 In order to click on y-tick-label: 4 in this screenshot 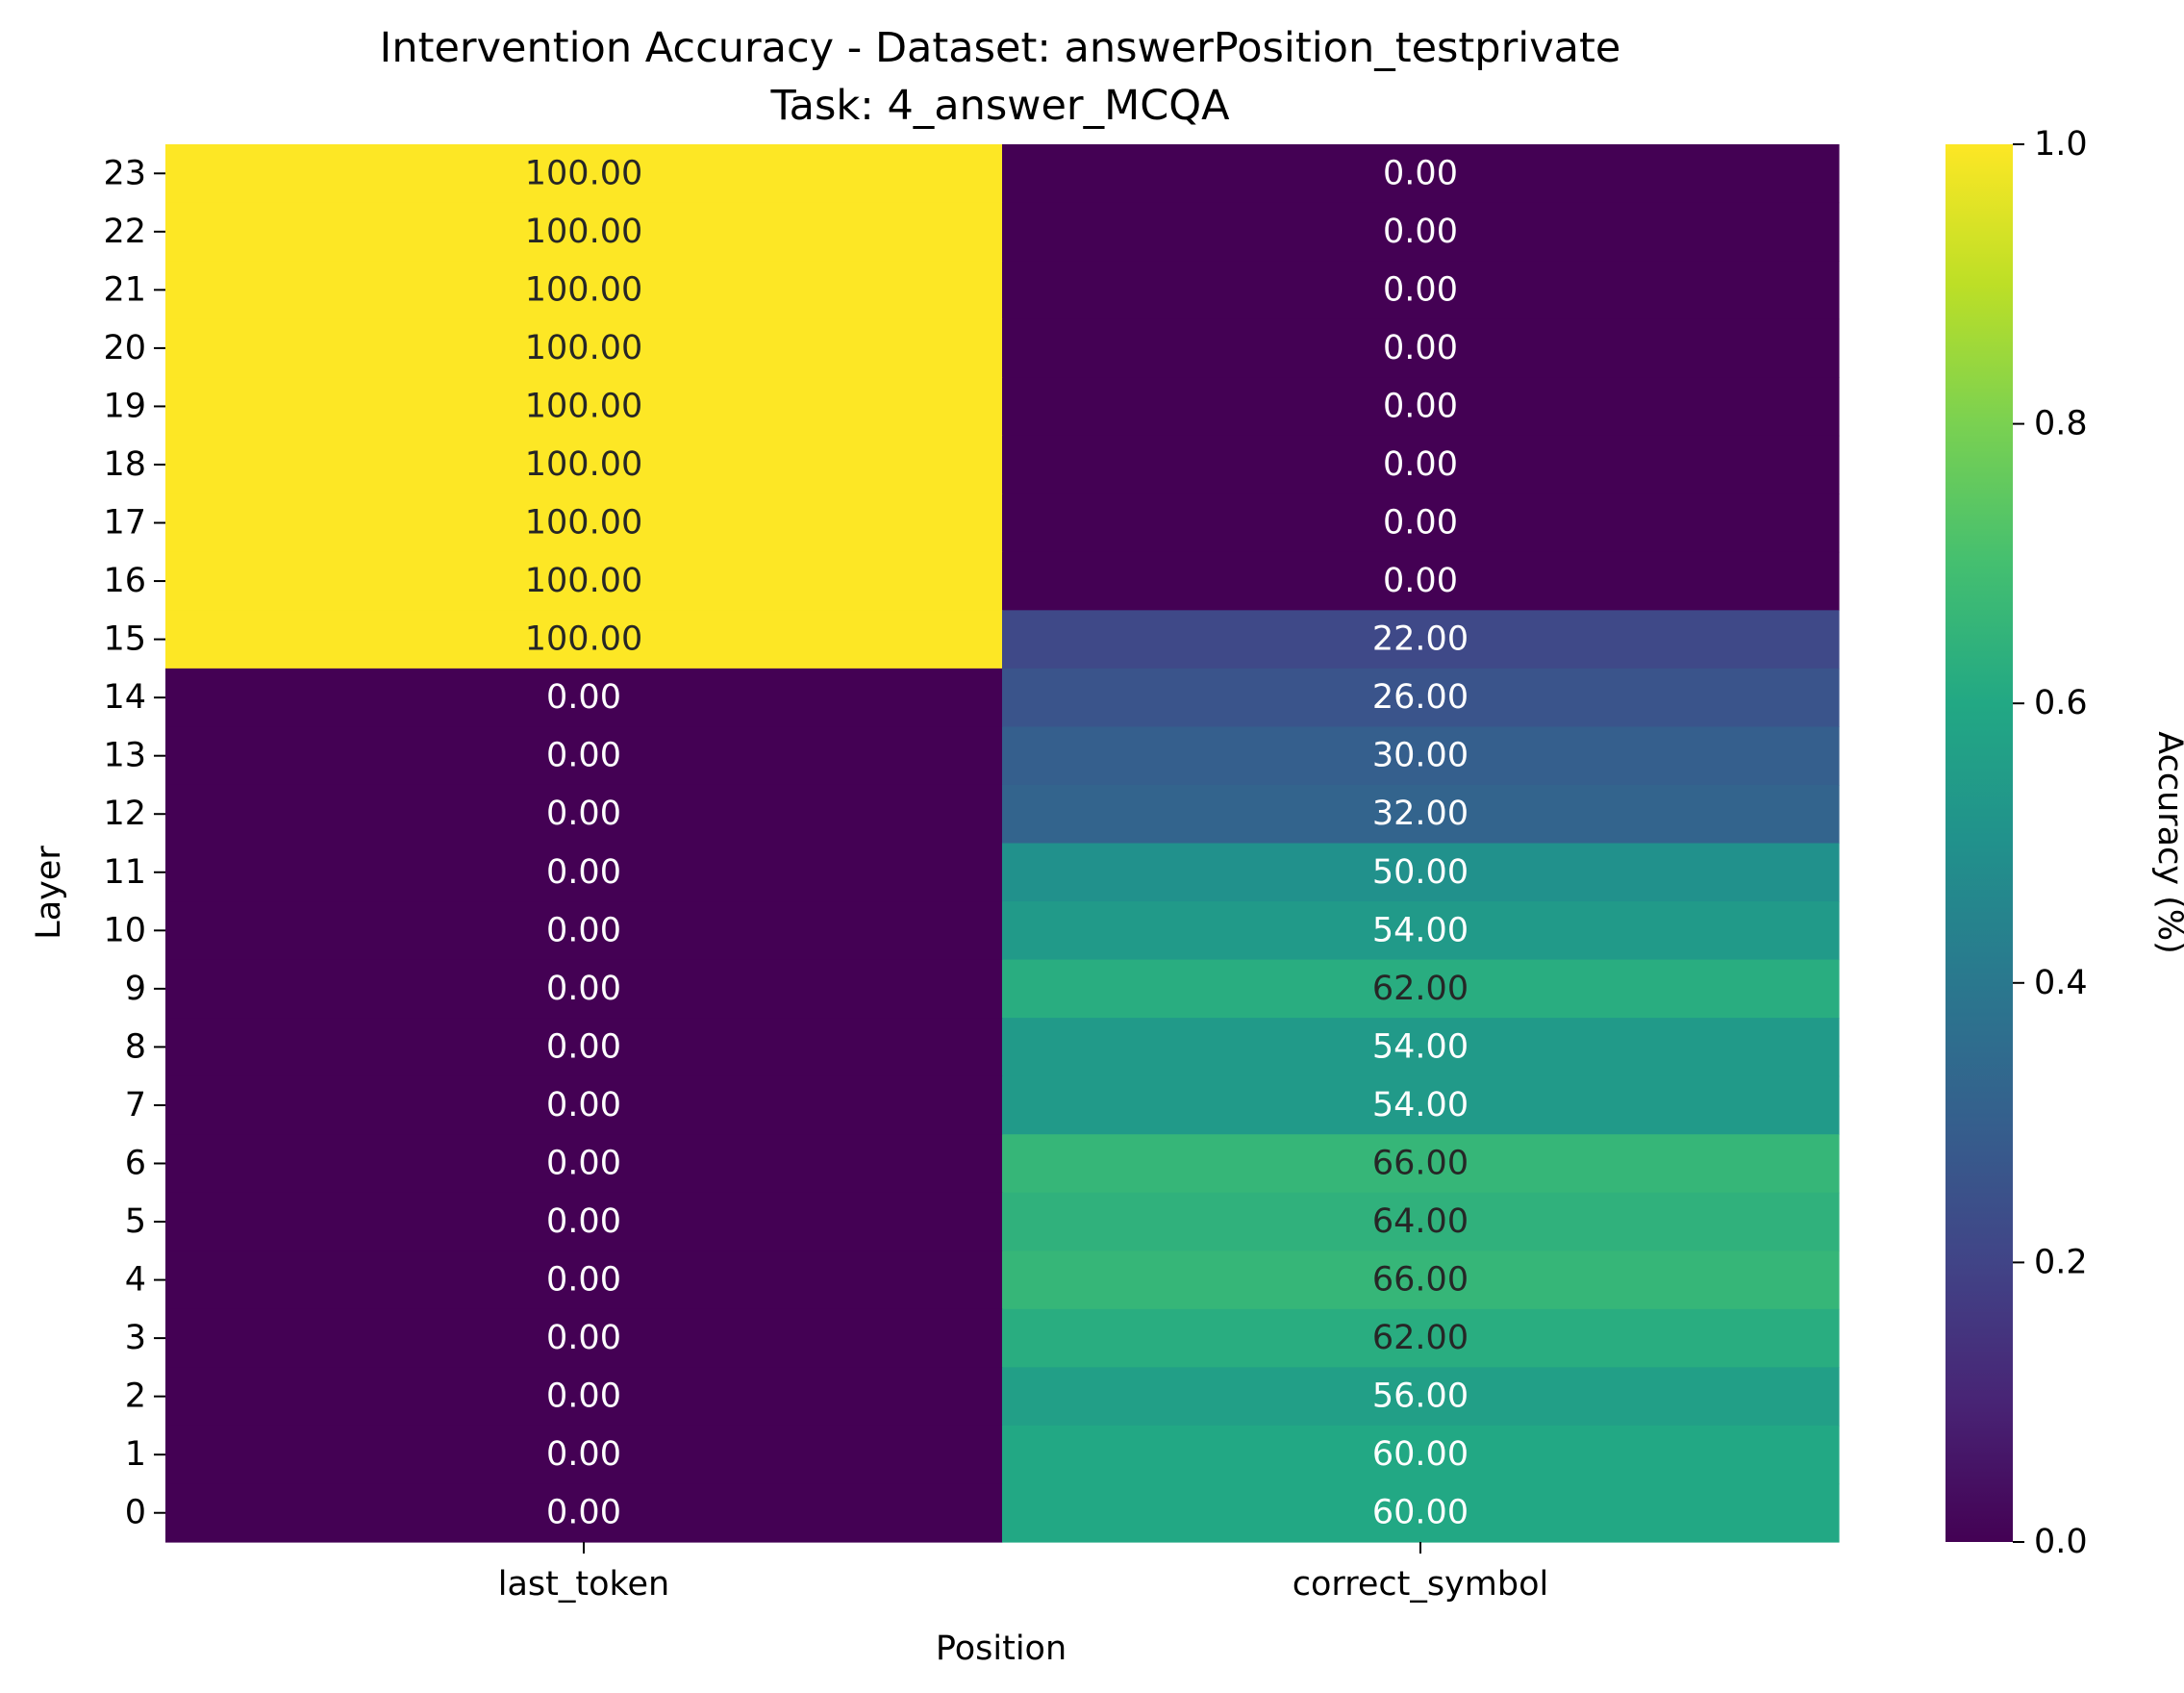, I will do `click(135, 1280)`.